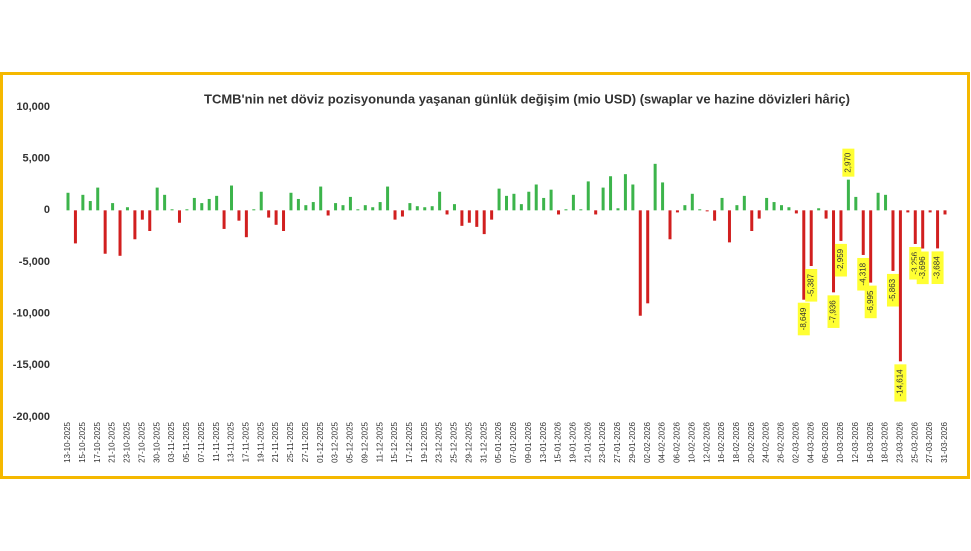 The width and height of the screenshot is (971, 551). Describe the element at coordinates (439, 441) in the screenshot. I see `x-tick-label: 23-12-2025` at that location.